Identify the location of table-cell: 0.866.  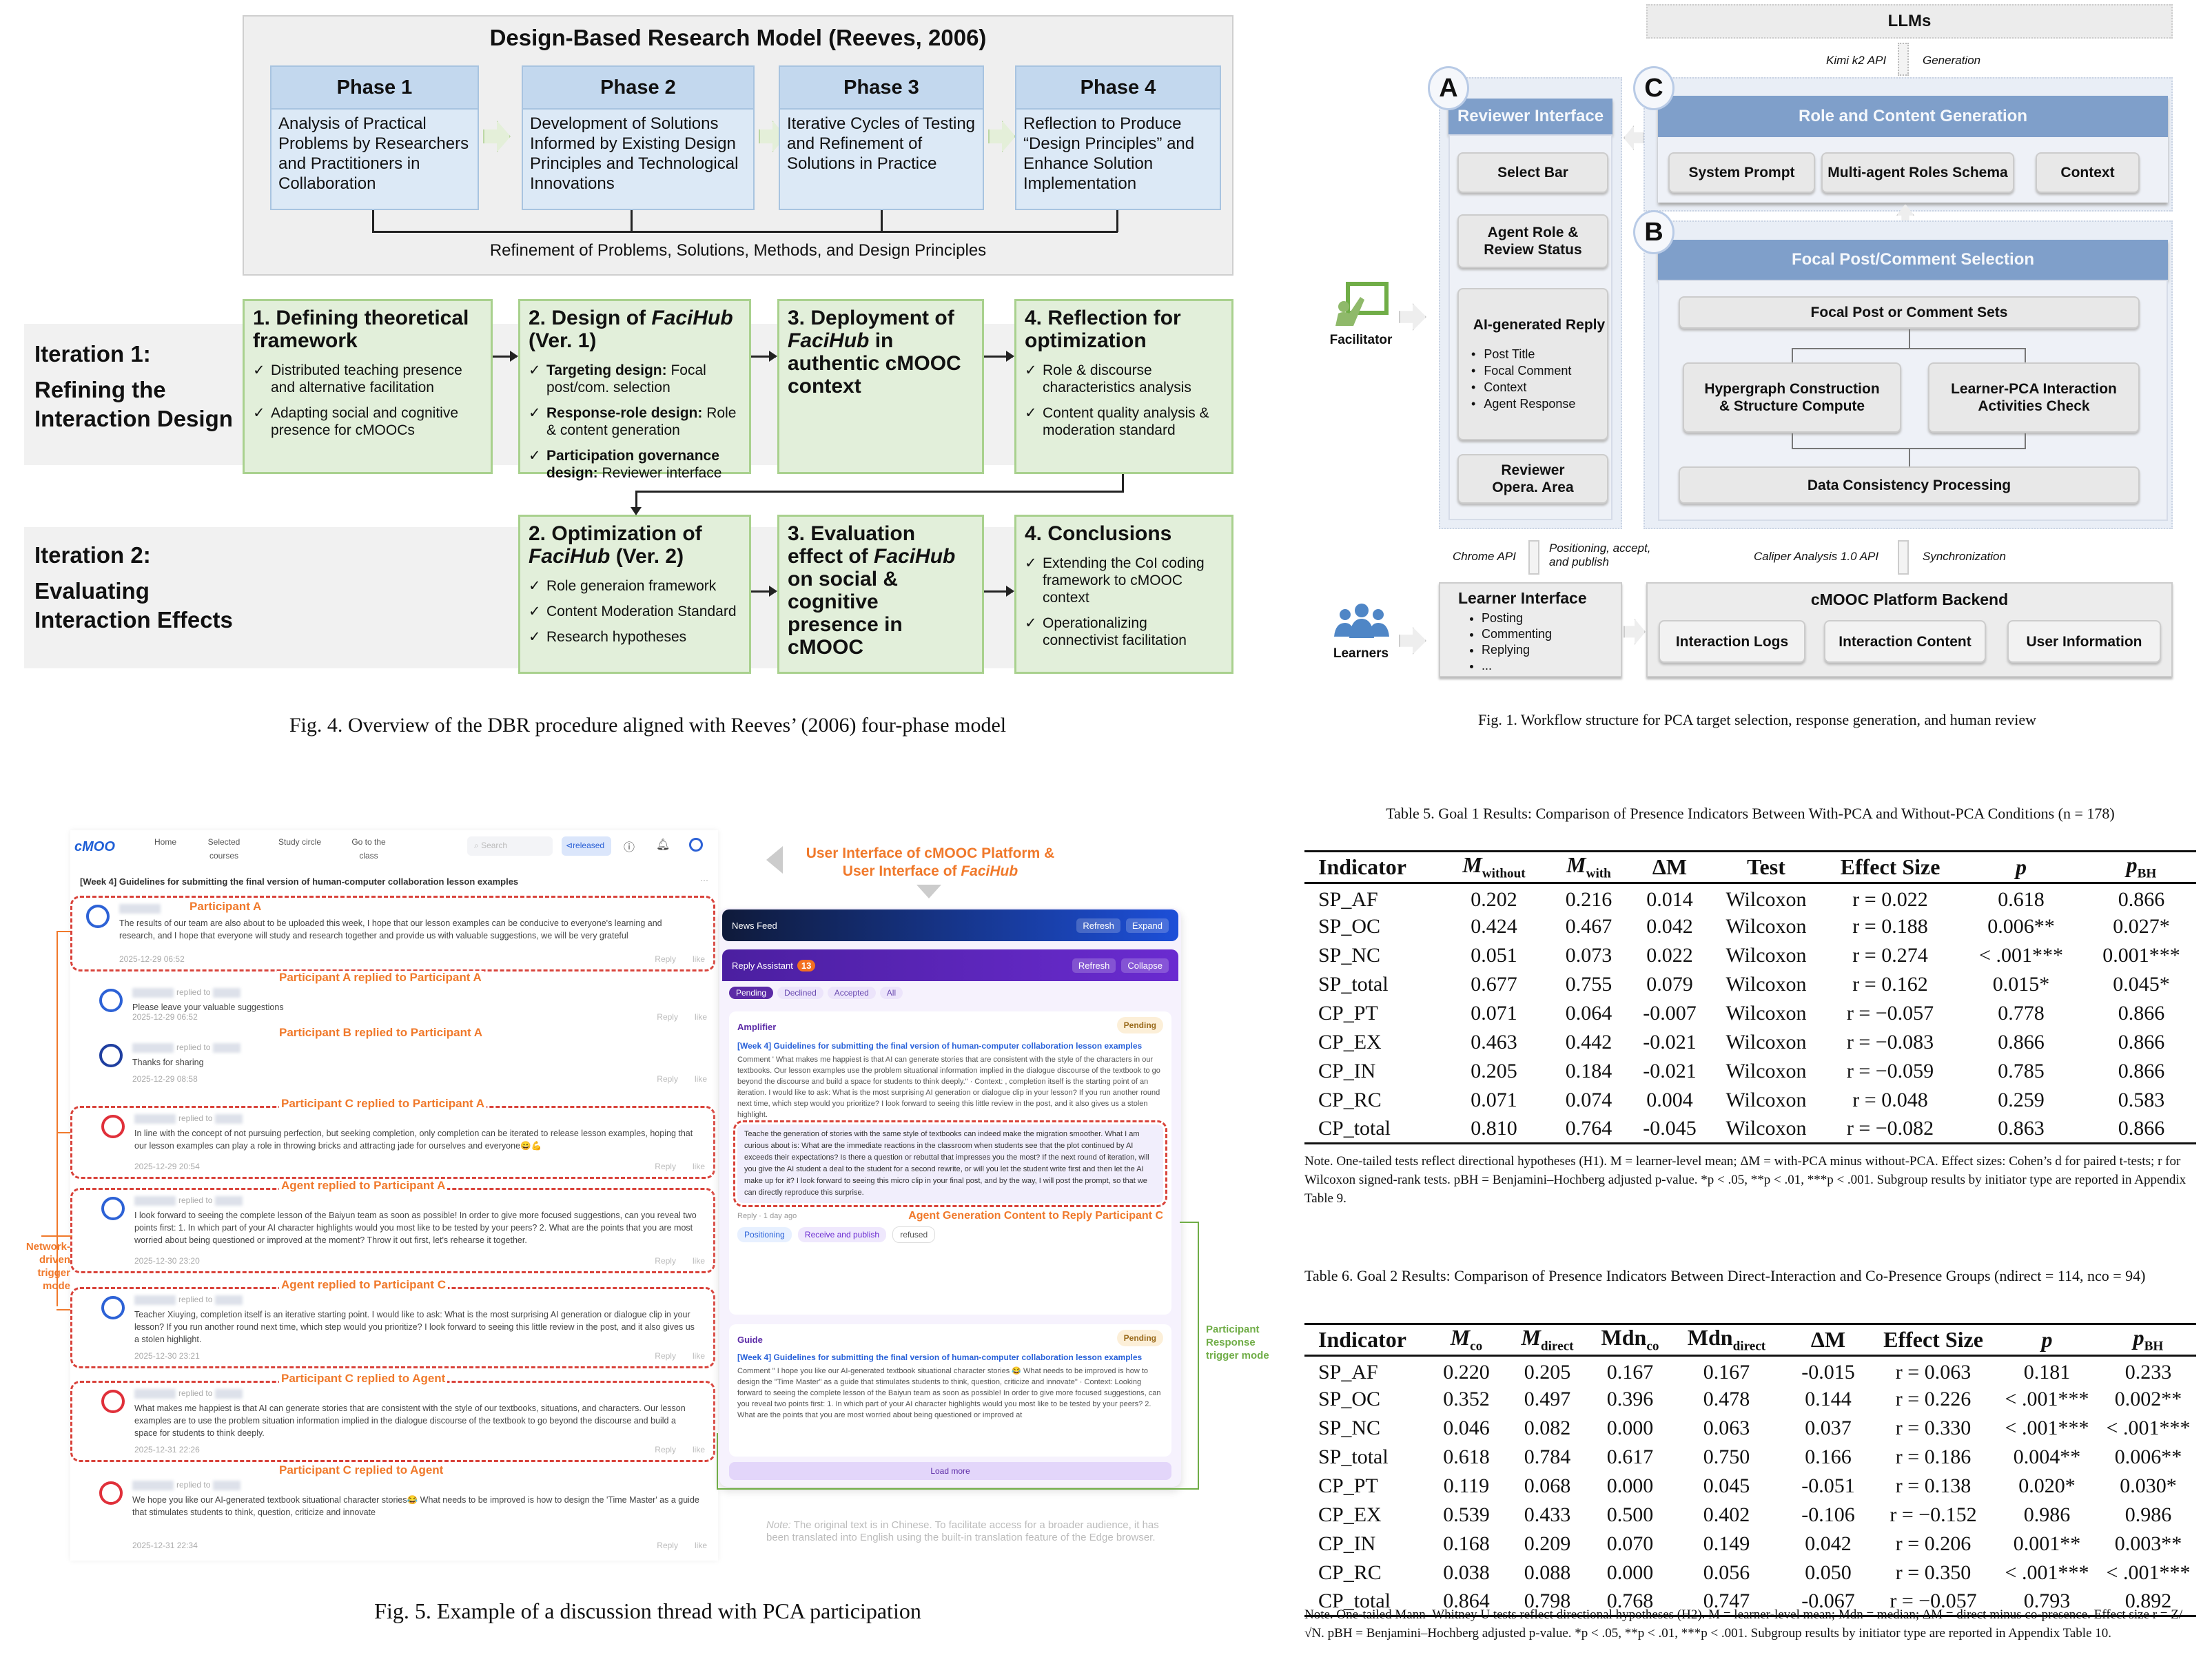
(2141, 1013).